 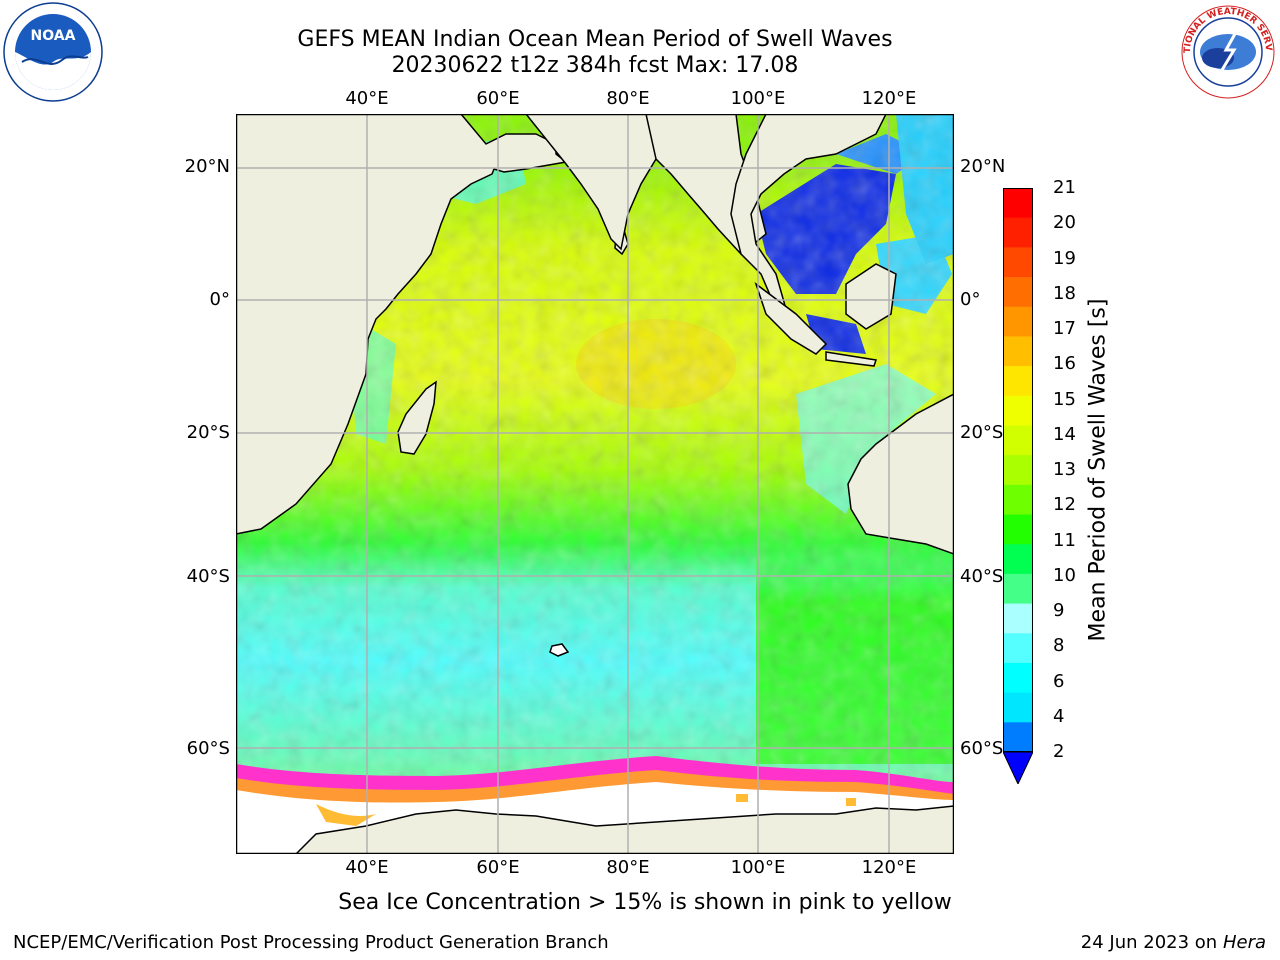 I want to click on colorbar-tick-label: 18, so click(x=1064, y=293).